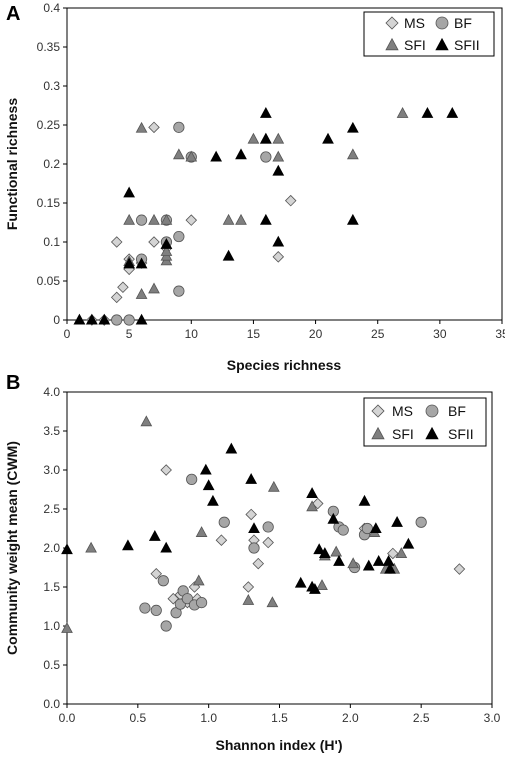  What do you see at coordinates (51, 392) in the screenshot?
I see `y-tick-label: 4.0` at bounding box center [51, 392].